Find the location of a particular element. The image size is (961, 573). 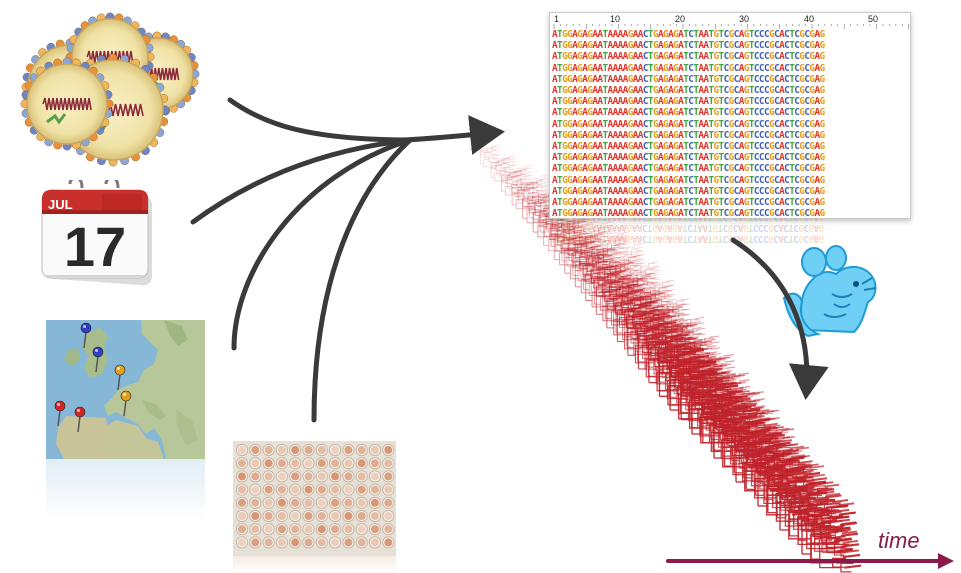

ruler-label: 10 is located at coordinates (615, 19).